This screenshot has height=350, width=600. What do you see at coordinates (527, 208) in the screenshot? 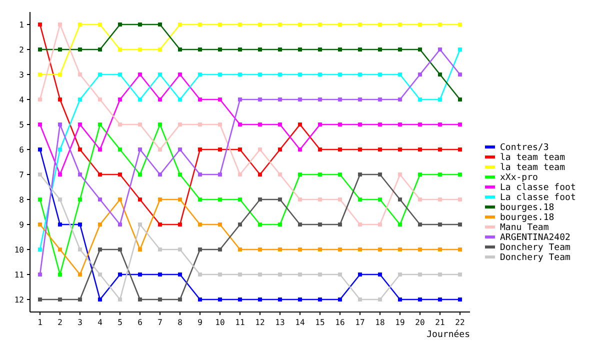
I see `legend-label: bourges.18` at bounding box center [527, 208].